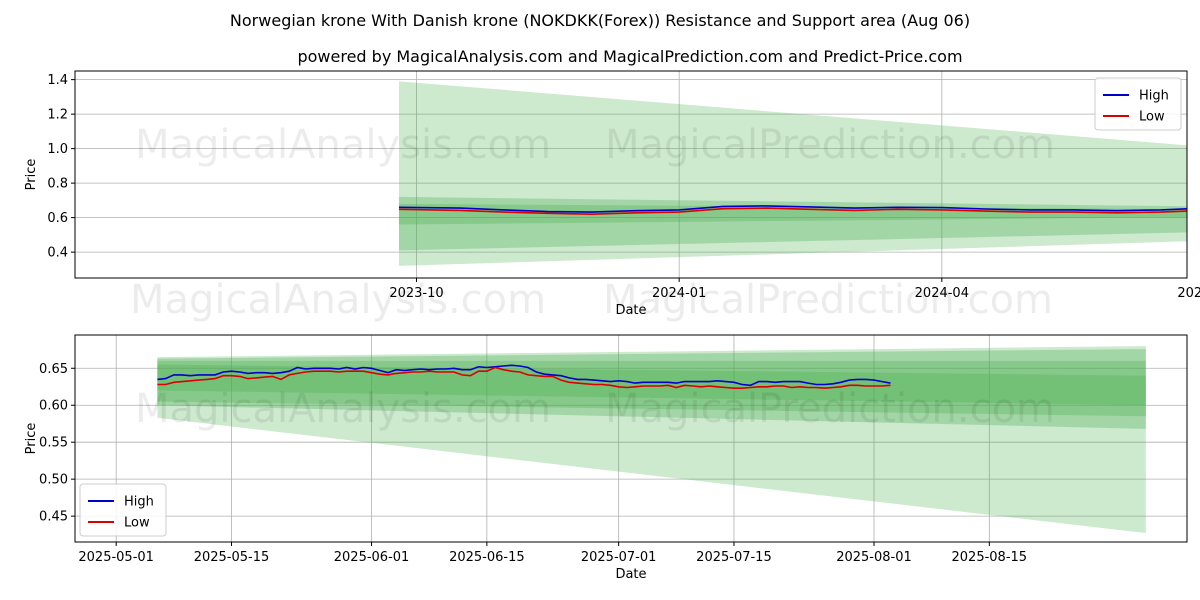 The height and width of the screenshot is (600, 1200). Describe the element at coordinates (57, 149) in the screenshot. I see `y-tick-label: 1.0` at that location.